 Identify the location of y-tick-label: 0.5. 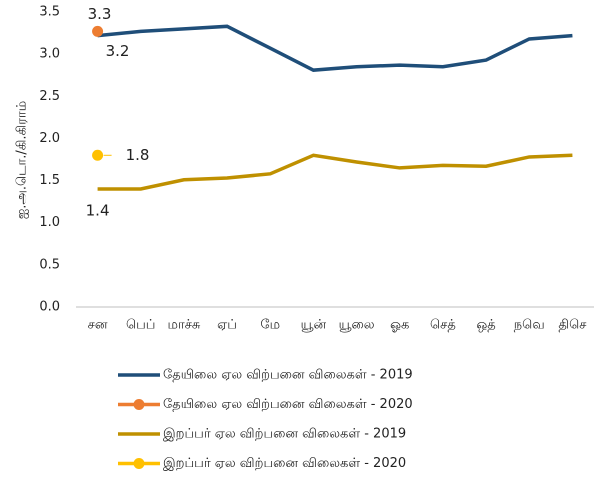
(49, 264).